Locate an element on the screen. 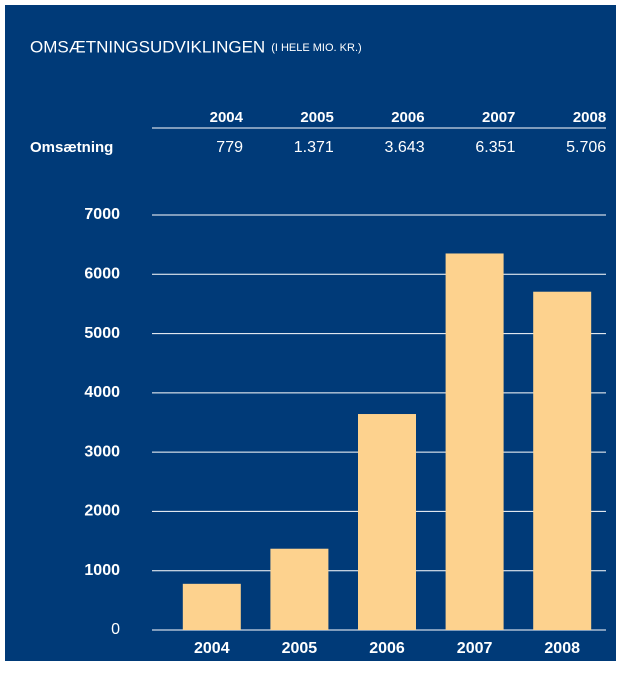 The image size is (621, 673). y-tick-label: 4000 is located at coordinates (102, 392).